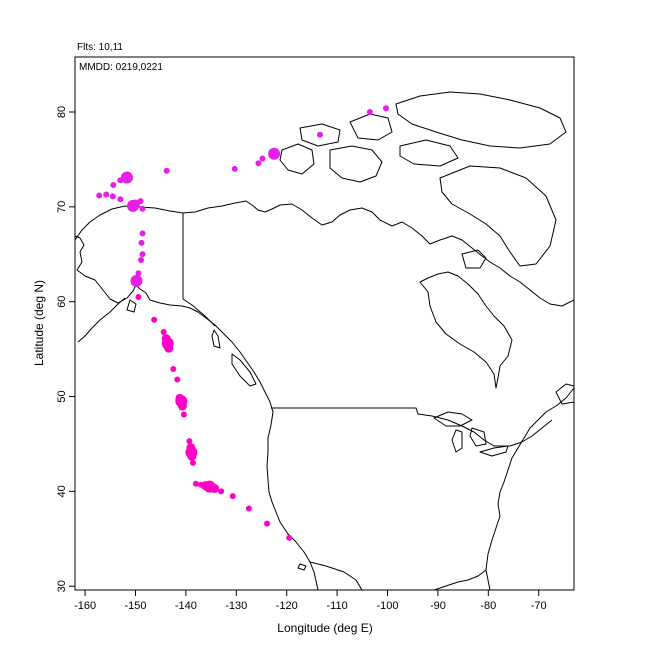 The width and height of the screenshot is (650, 650). I want to click on x-tick-label: -80, so click(488, 606).